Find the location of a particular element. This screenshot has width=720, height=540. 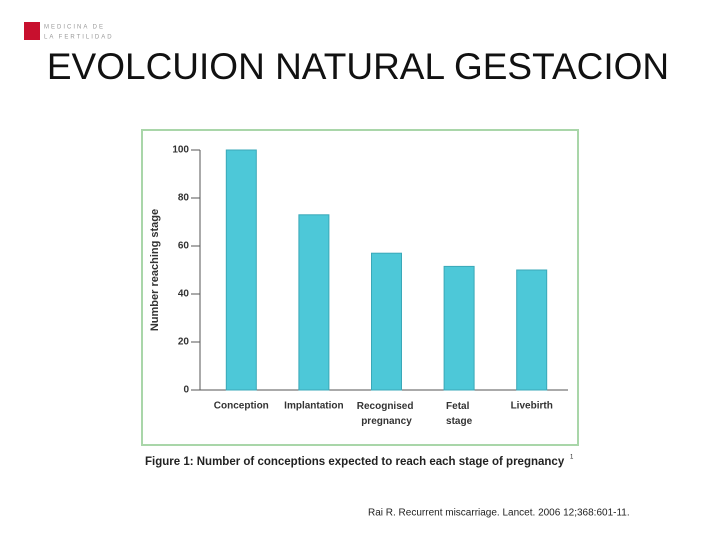

logo-text: MEDICINA DE is located at coordinates (74, 28).